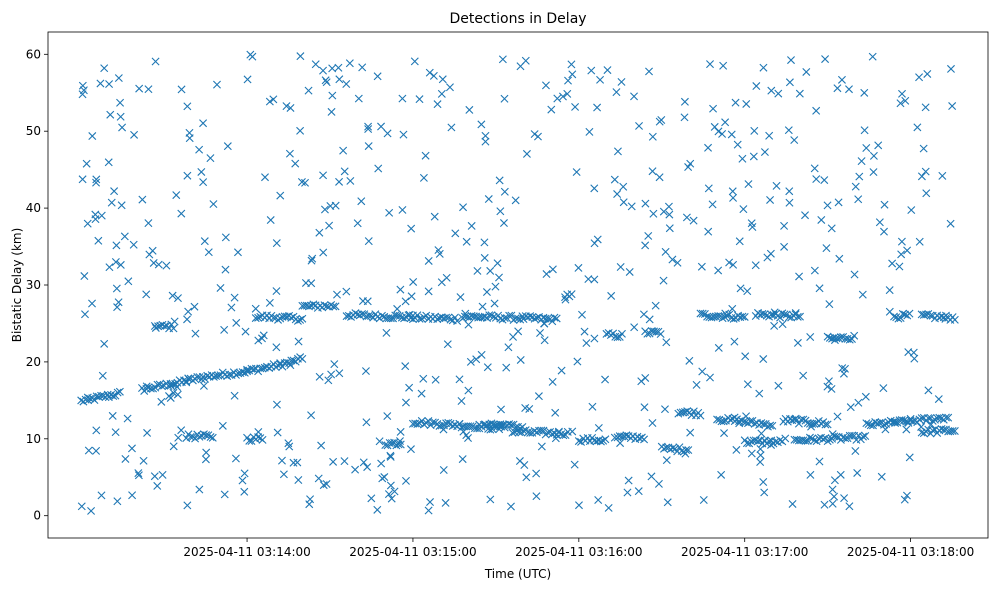  What do you see at coordinates (246, 552) in the screenshot?
I see `x-tick-label: 2025-04-11 03:14:00` at bounding box center [246, 552].